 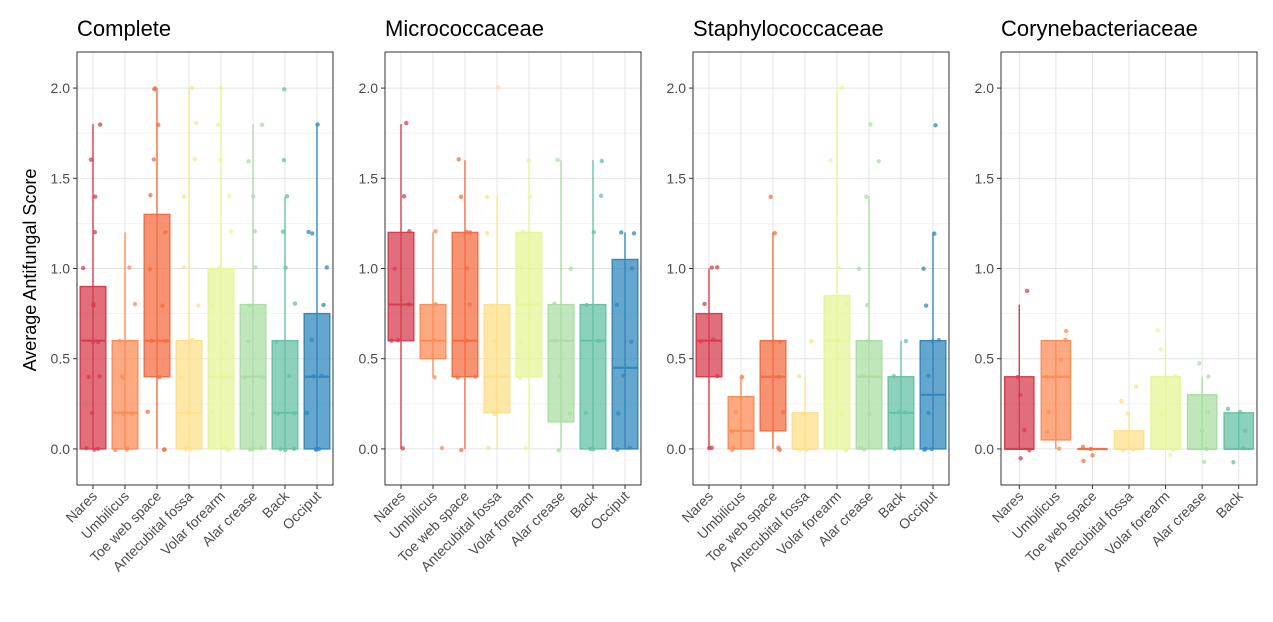 I want to click on y-tick-label: 0.0, so click(x=677, y=449).